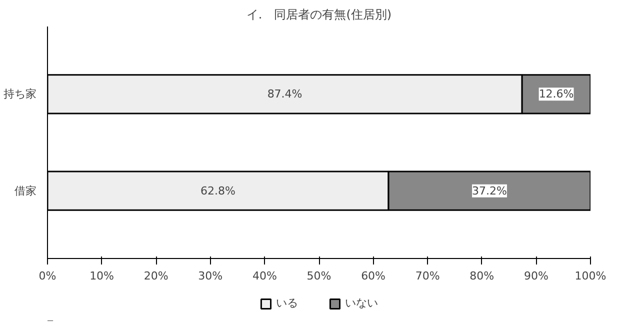 The width and height of the screenshot is (630, 332). What do you see at coordinates (102, 276) in the screenshot?
I see `x-tick-label: 10%` at bounding box center [102, 276].